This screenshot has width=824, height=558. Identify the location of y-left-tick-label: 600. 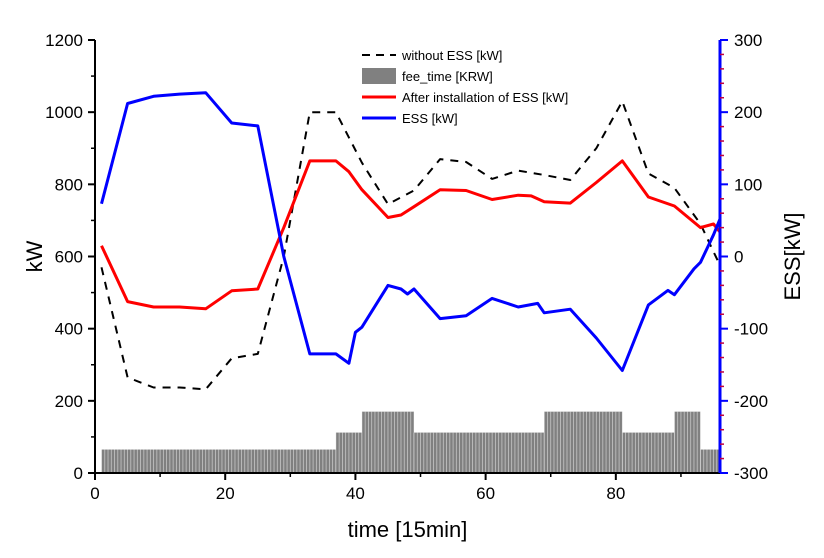
(69, 257).